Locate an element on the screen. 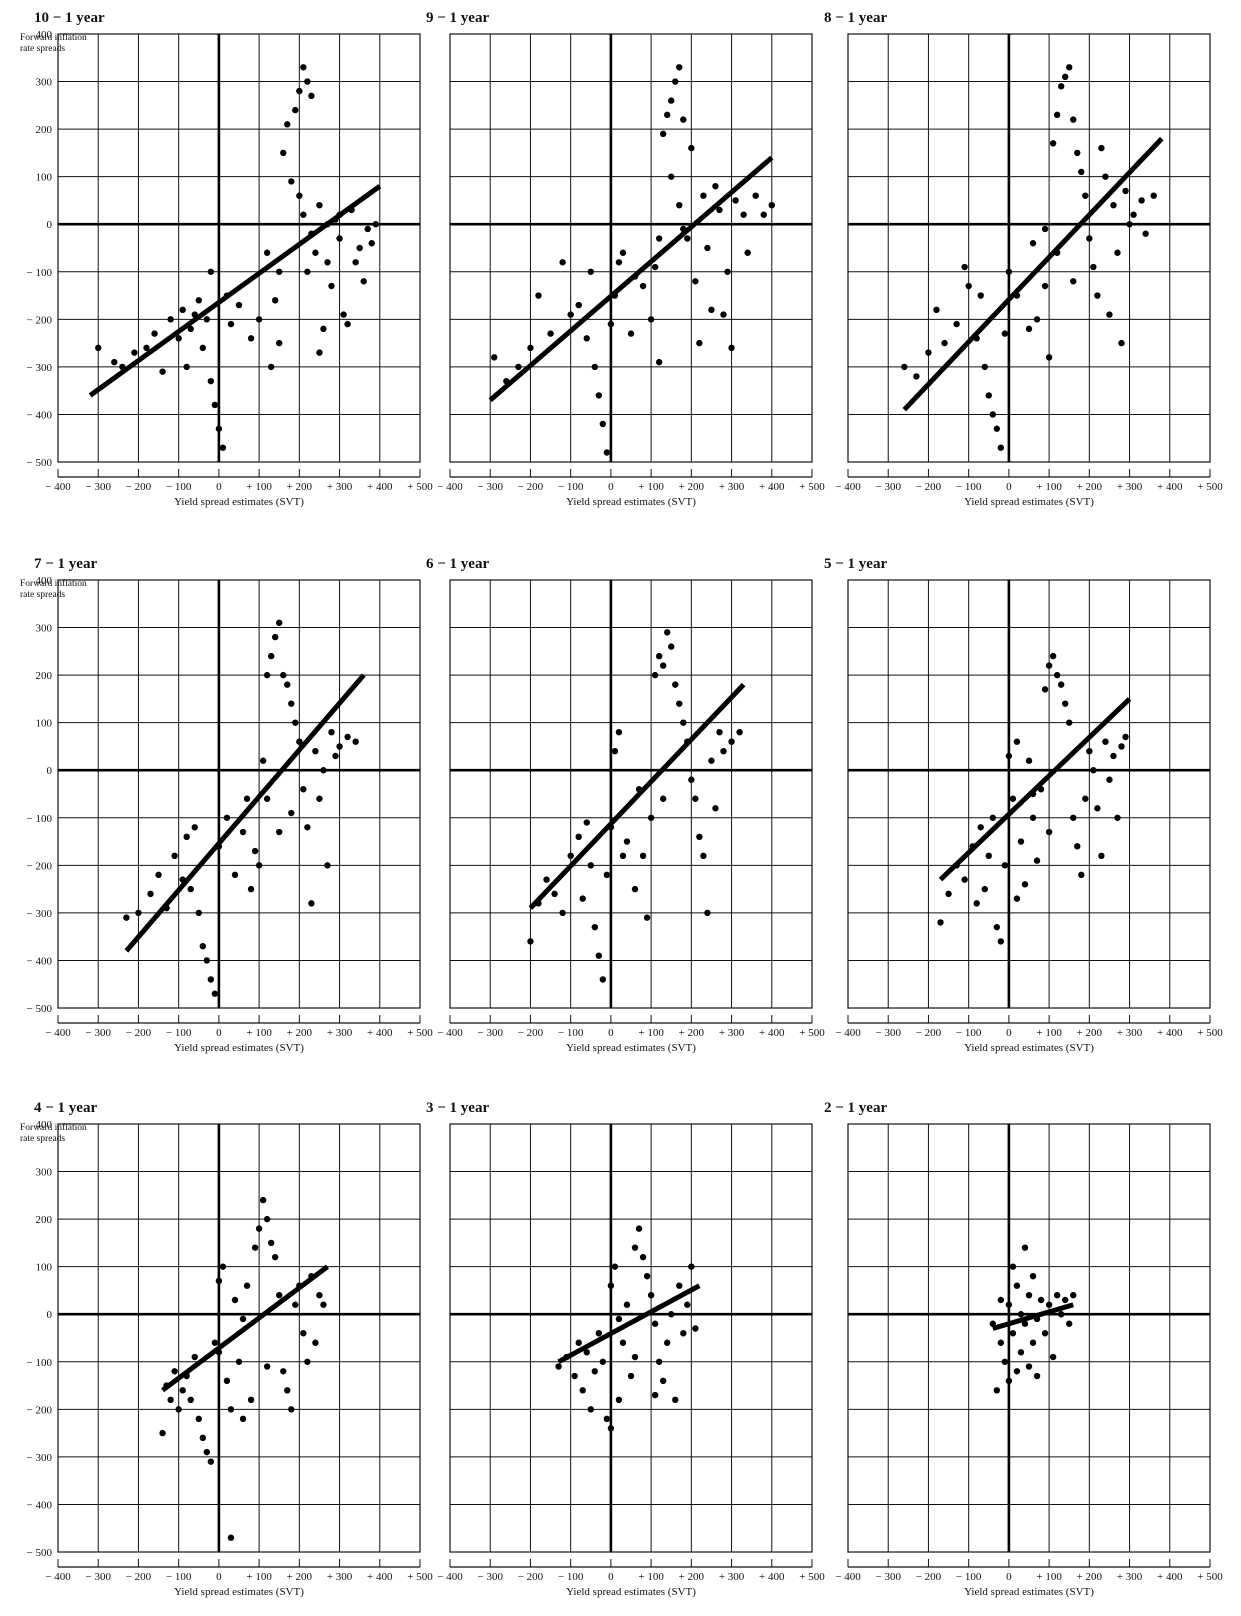 The width and height of the screenshot is (1241, 1616). panel-title: 6 − 1 year is located at coordinates (457, 564).